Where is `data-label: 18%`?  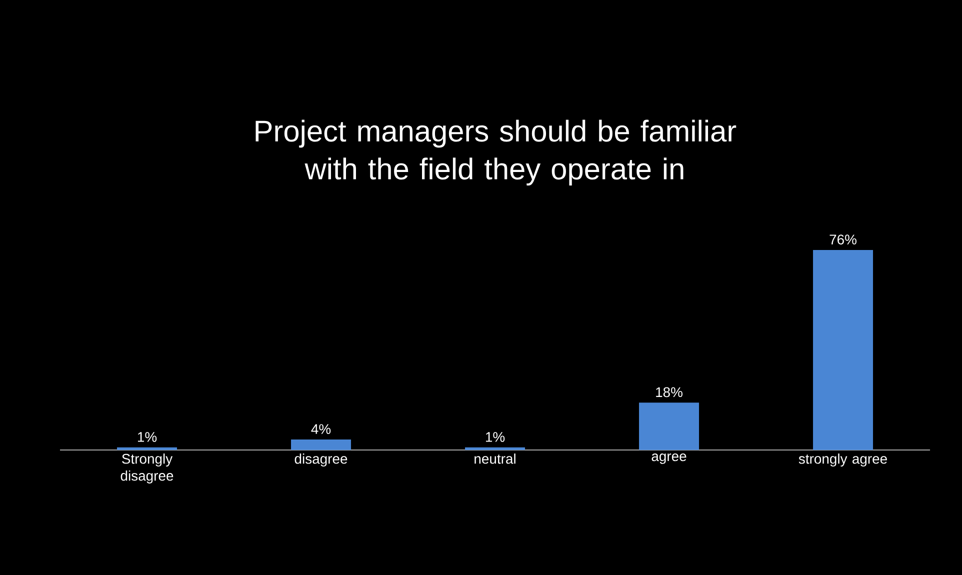
data-label: 18% is located at coordinates (669, 392).